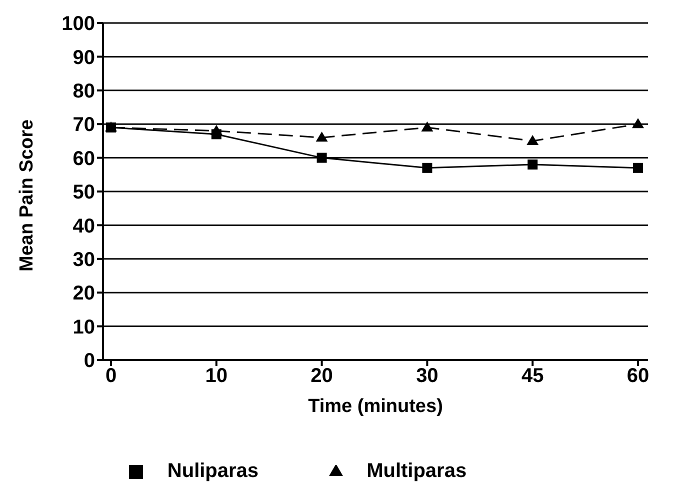 This screenshot has height=497, width=673. What do you see at coordinates (83, 91) in the screenshot?
I see `y-tick-label: 80` at bounding box center [83, 91].